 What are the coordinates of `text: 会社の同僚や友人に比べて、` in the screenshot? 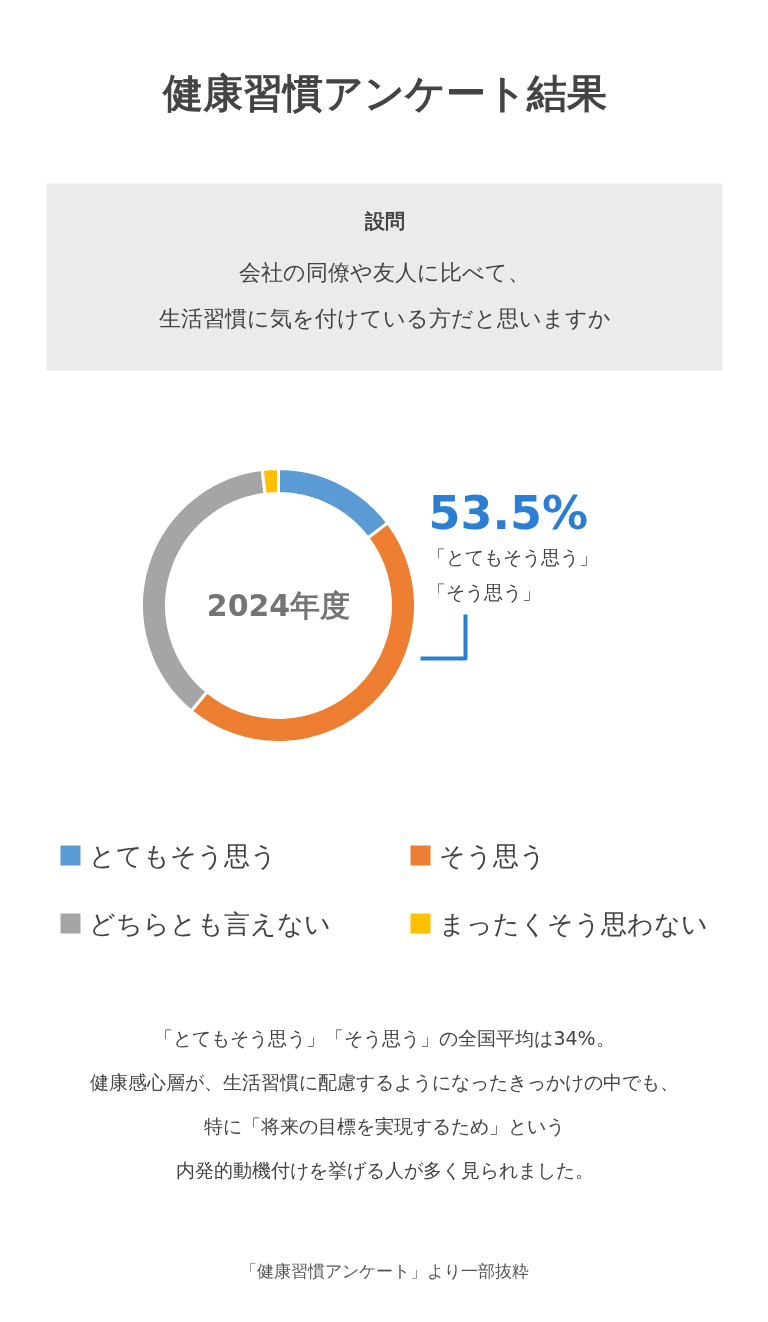 It's located at (384, 272).